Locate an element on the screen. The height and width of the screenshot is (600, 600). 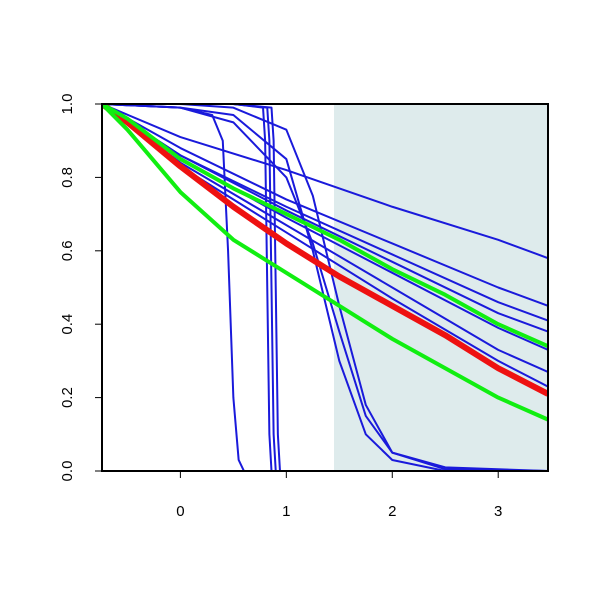
y-tick-label: 0.0 is located at coordinates (67, 471).